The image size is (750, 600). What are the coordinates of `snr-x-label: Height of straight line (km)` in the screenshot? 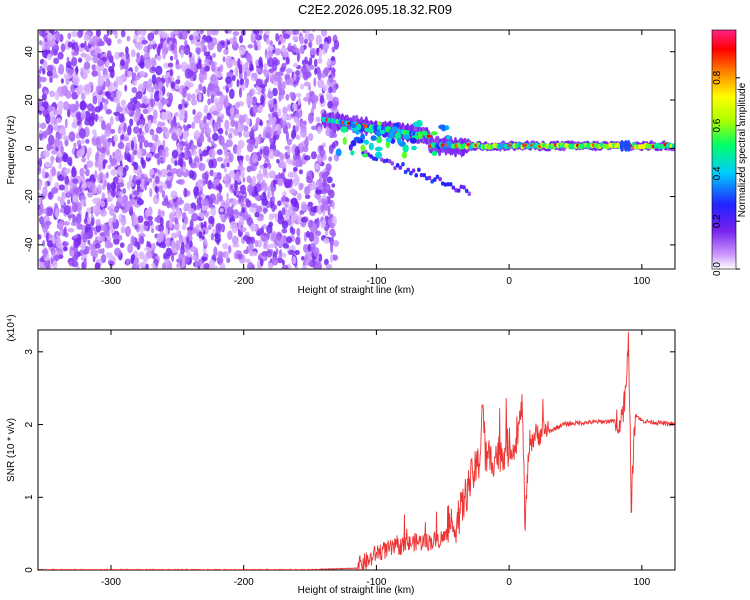 It's located at (356, 590).